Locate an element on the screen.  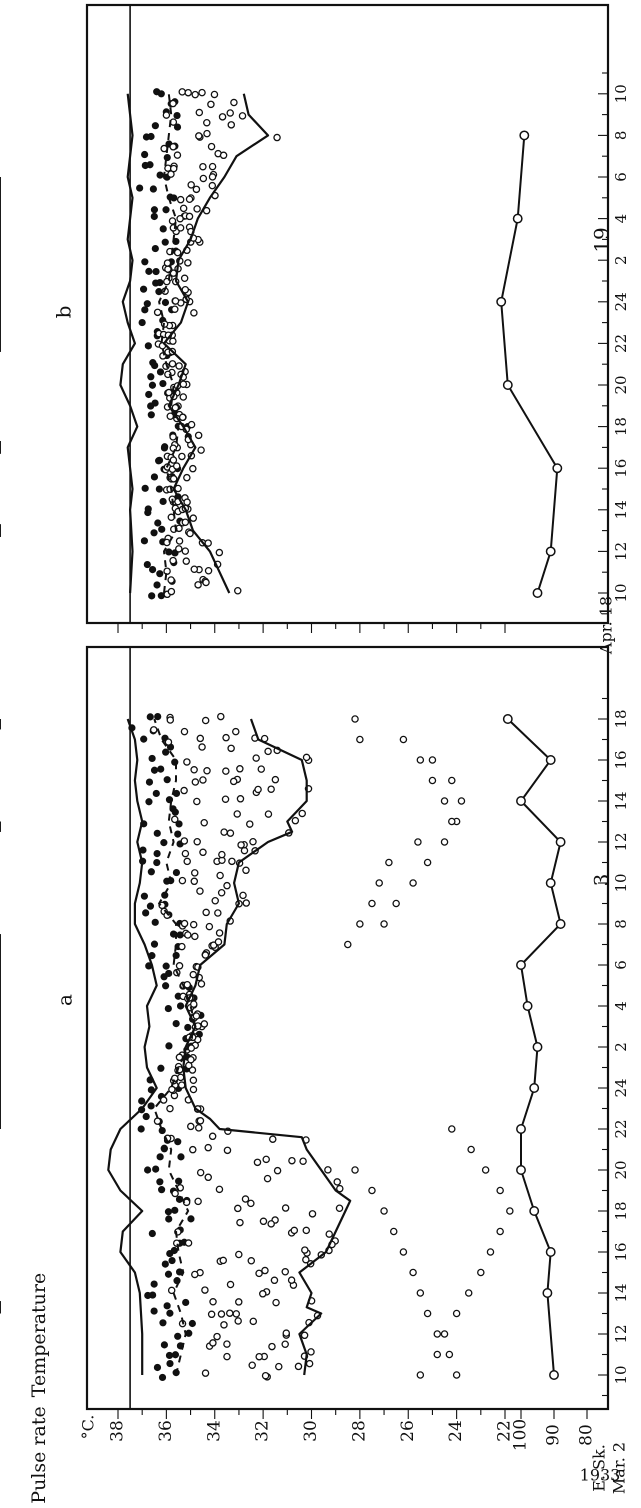
panel-a-upper-curve is located at coordinates (132, 1046).